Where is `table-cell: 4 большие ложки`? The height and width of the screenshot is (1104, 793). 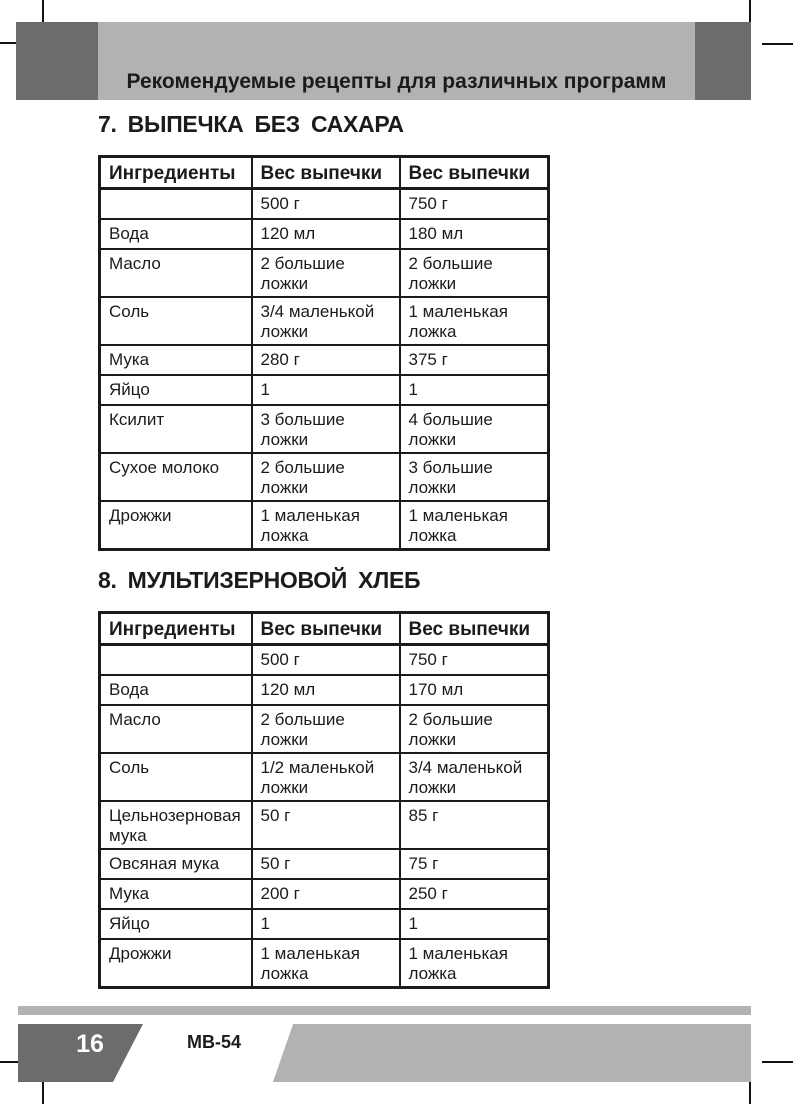
table-cell: 4 большие ложки is located at coordinates (474, 429).